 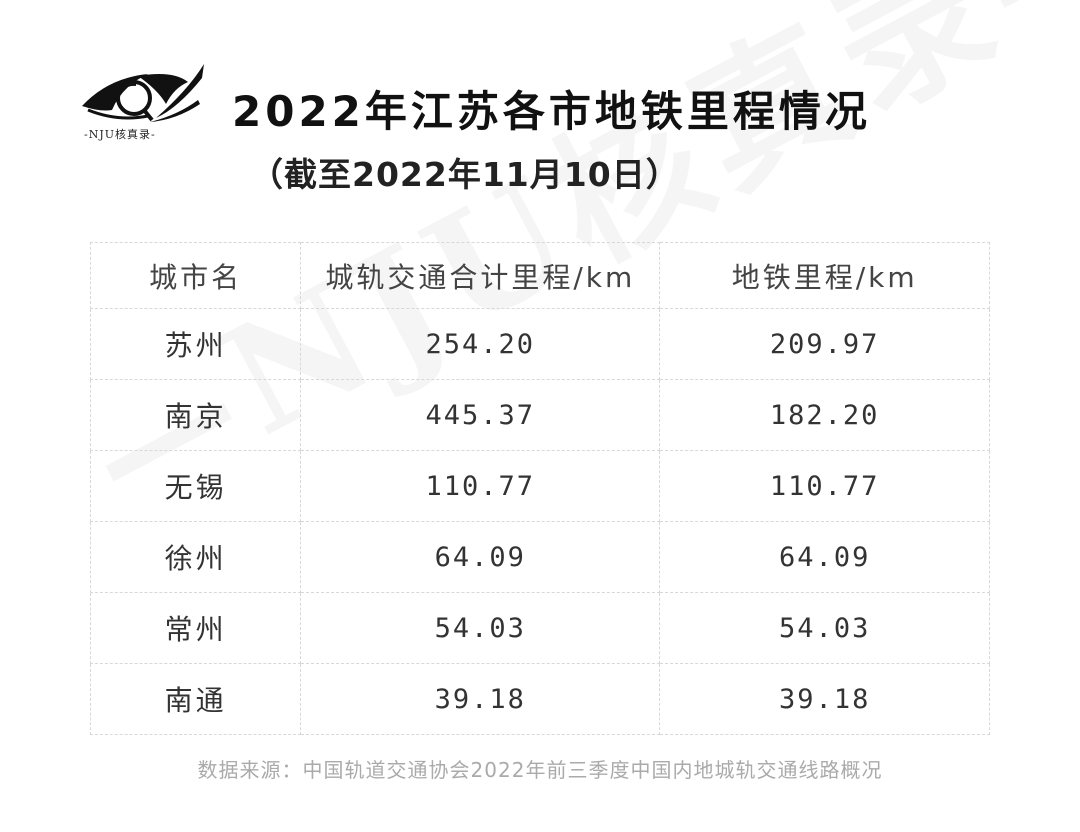 I want to click on cell-city: 常州, so click(x=195, y=628).